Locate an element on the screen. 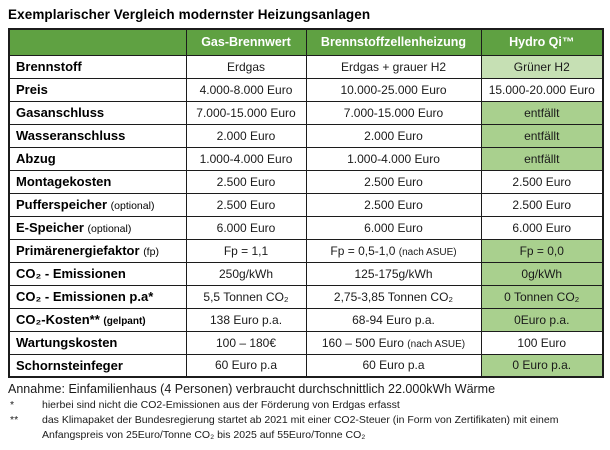  row-label: Gasanschluss is located at coordinates (97, 112).